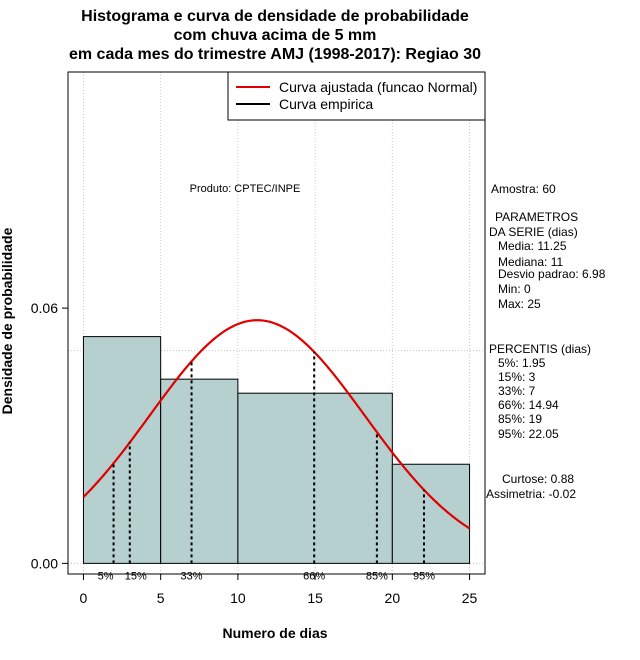 The height and width of the screenshot is (660, 640). What do you see at coordinates (540, 349) in the screenshot?
I see `stat-percentile-header: PERCENTIS (dias)` at bounding box center [540, 349].